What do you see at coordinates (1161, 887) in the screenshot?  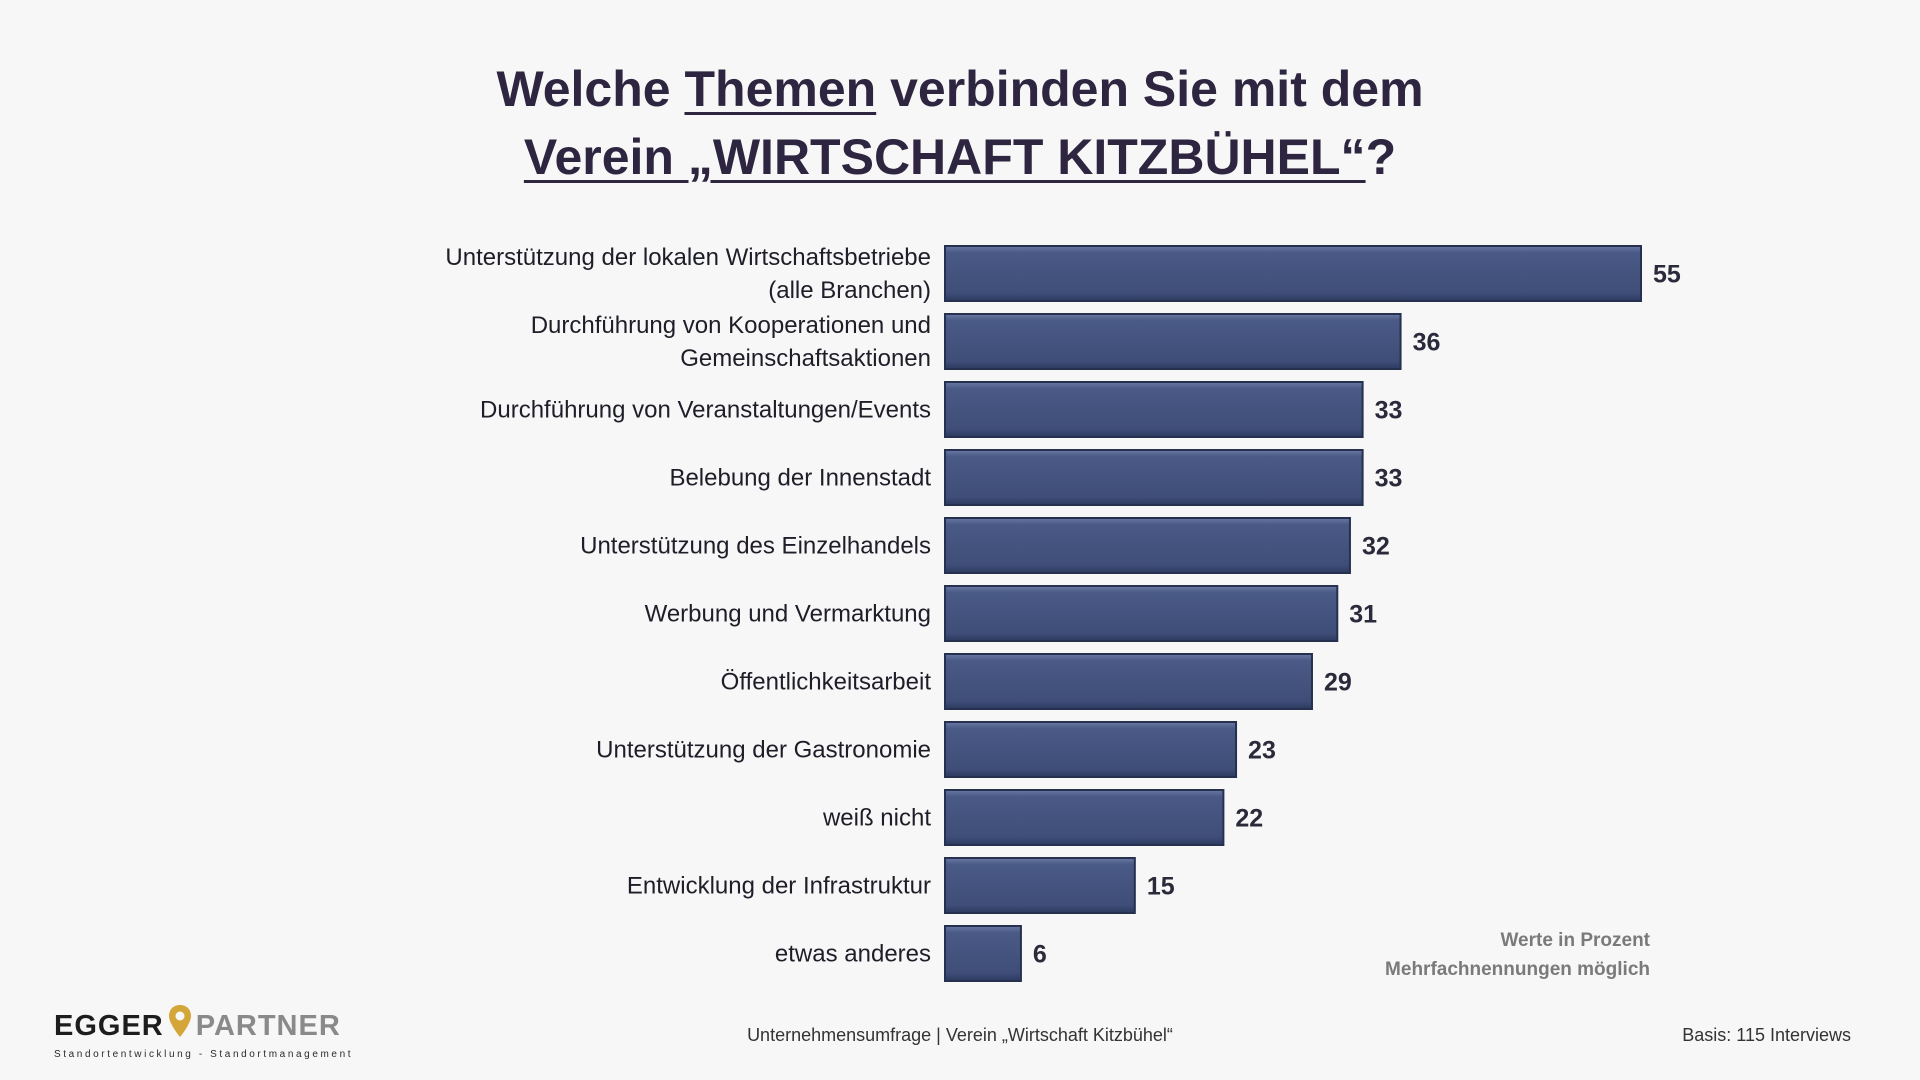 I see `bar-value-label: 15` at bounding box center [1161, 887].